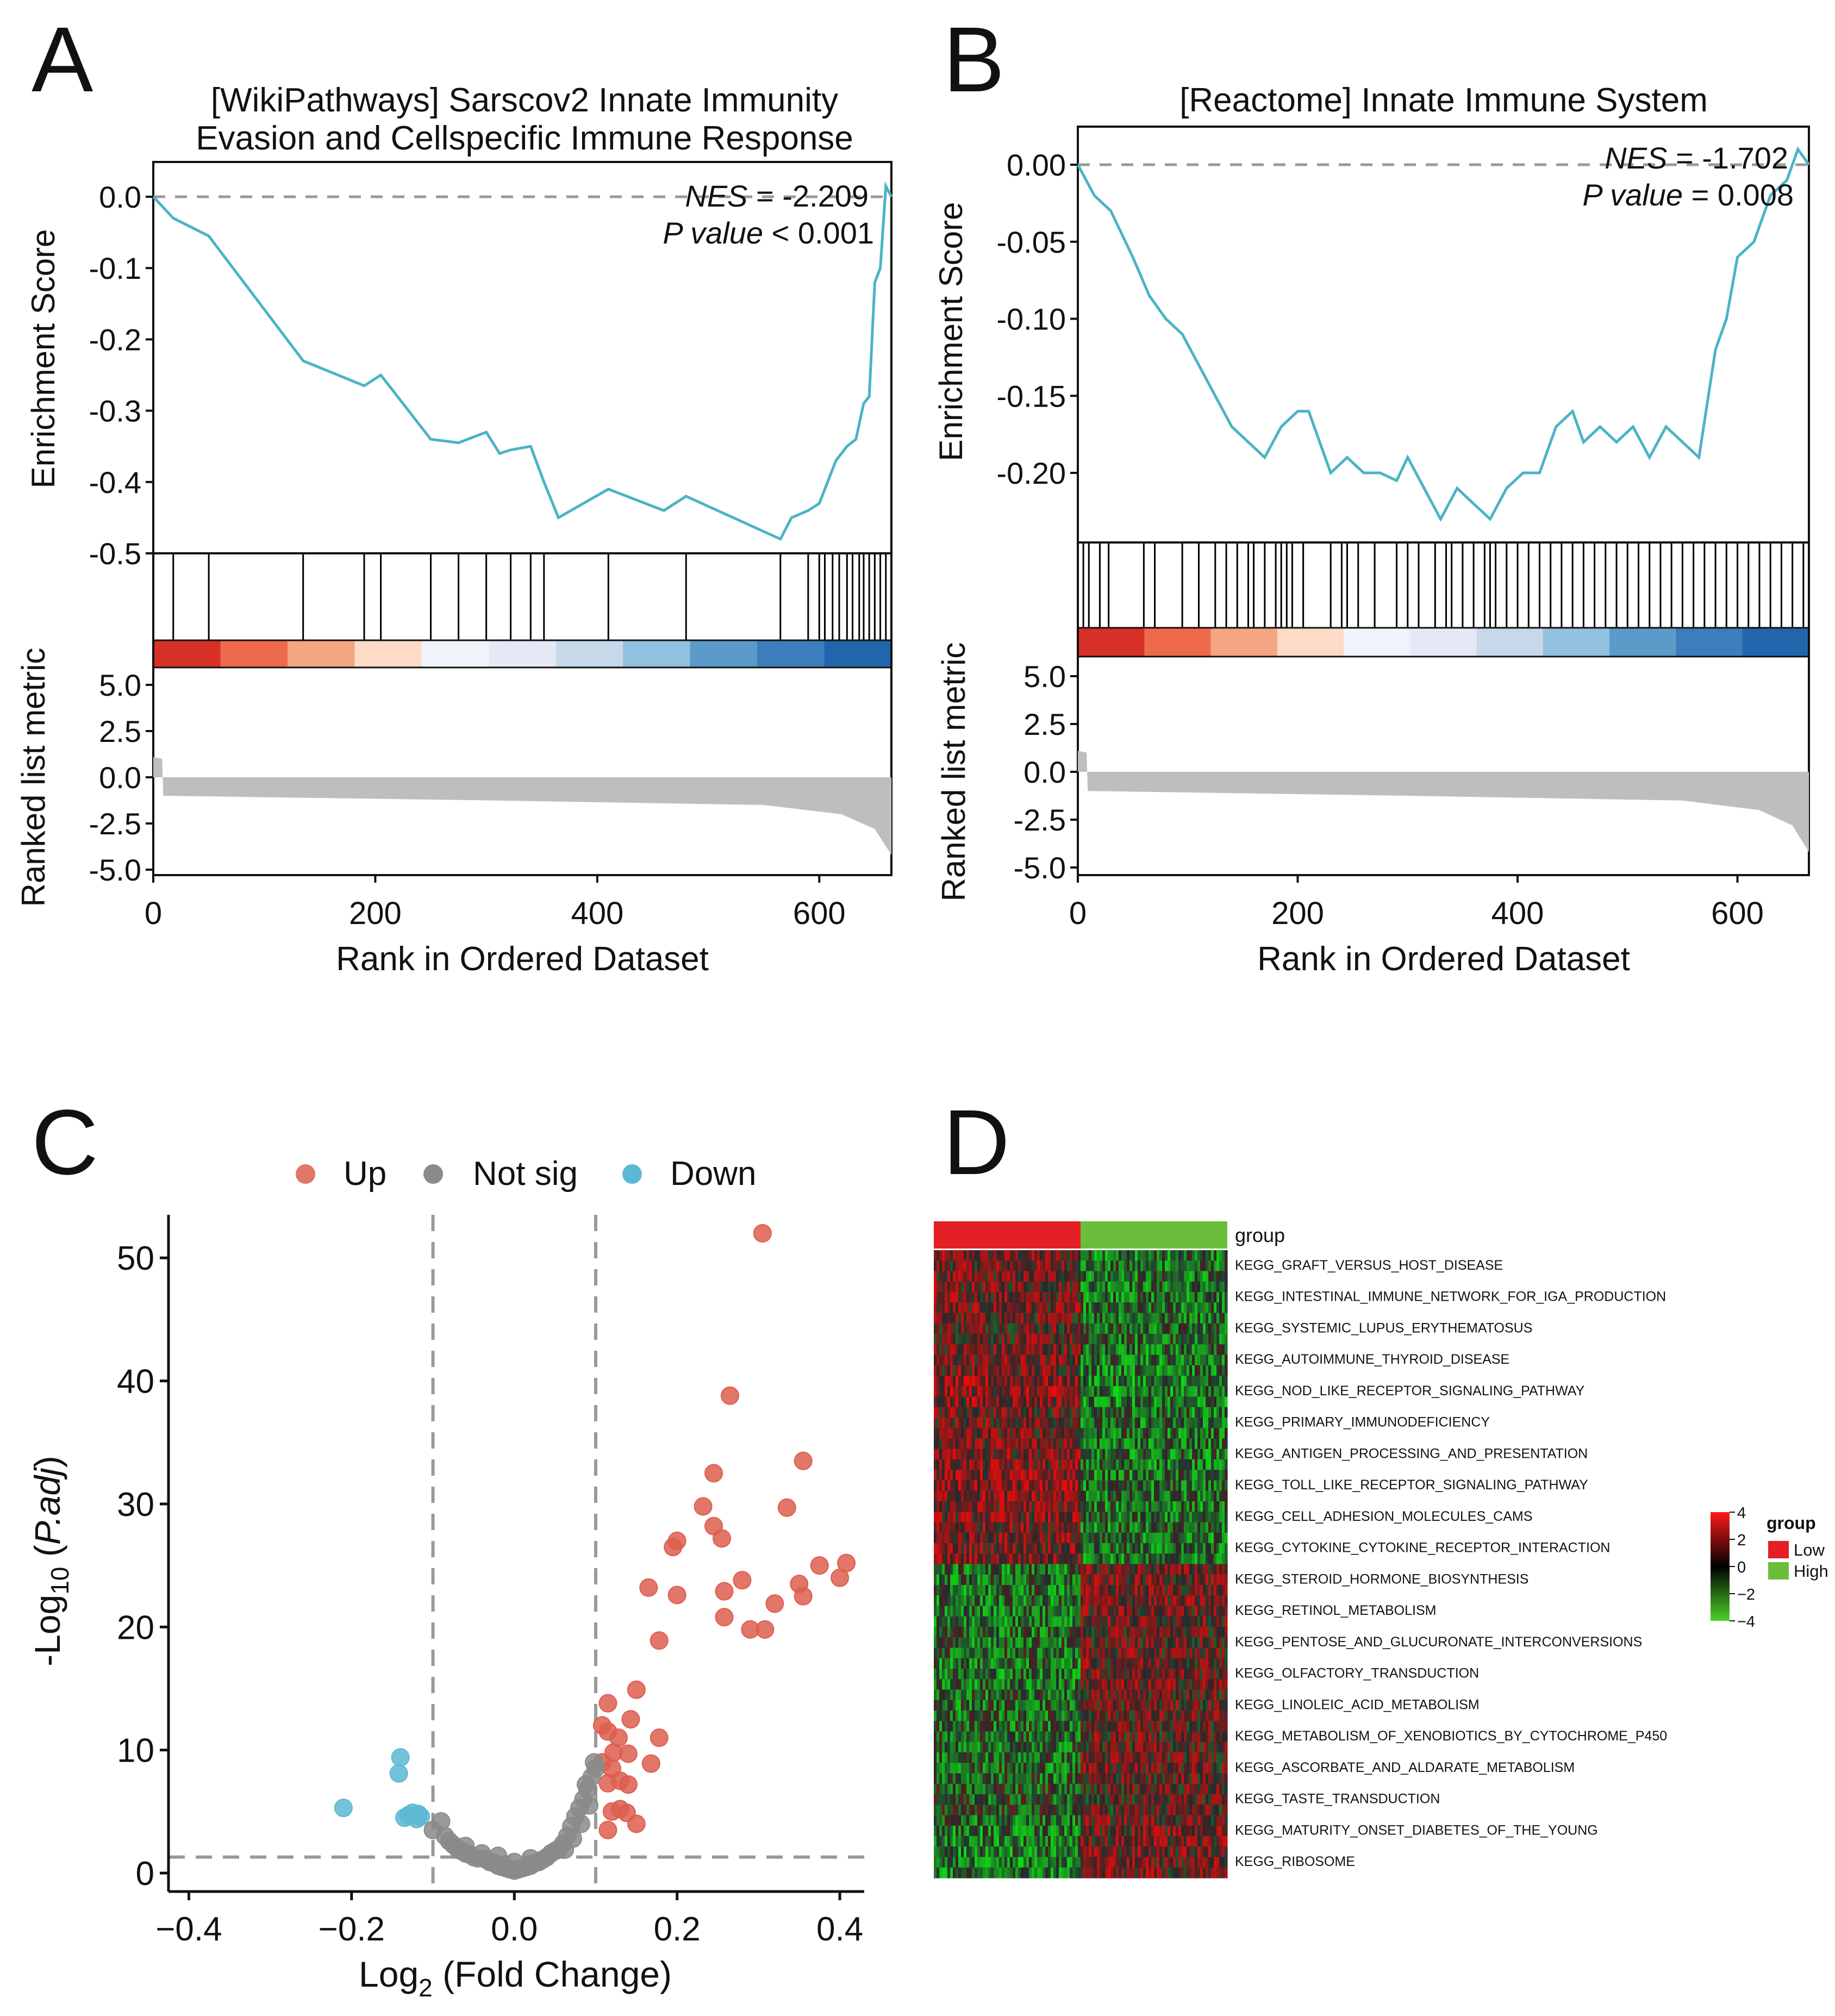  I want to click on panel-a-title-line1: [WikiPathways] Sarscov2 Innate Immunity, so click(524, 100).